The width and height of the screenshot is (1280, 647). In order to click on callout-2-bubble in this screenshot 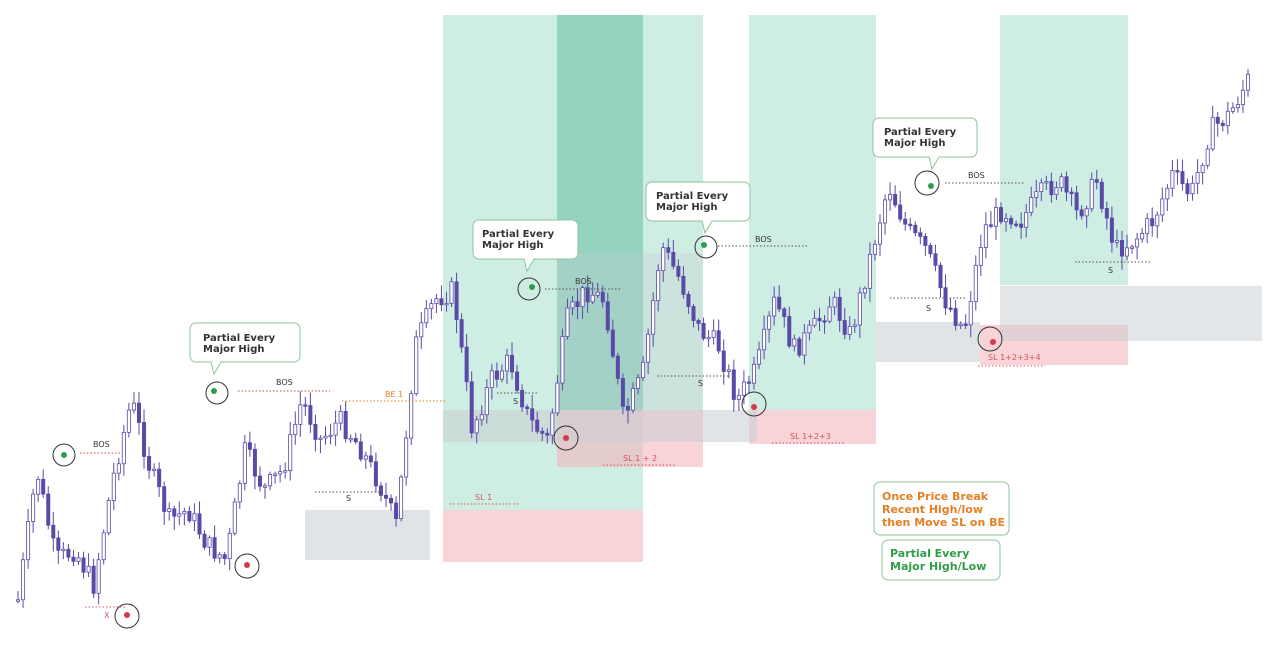, I will do `click(525, 246)`.